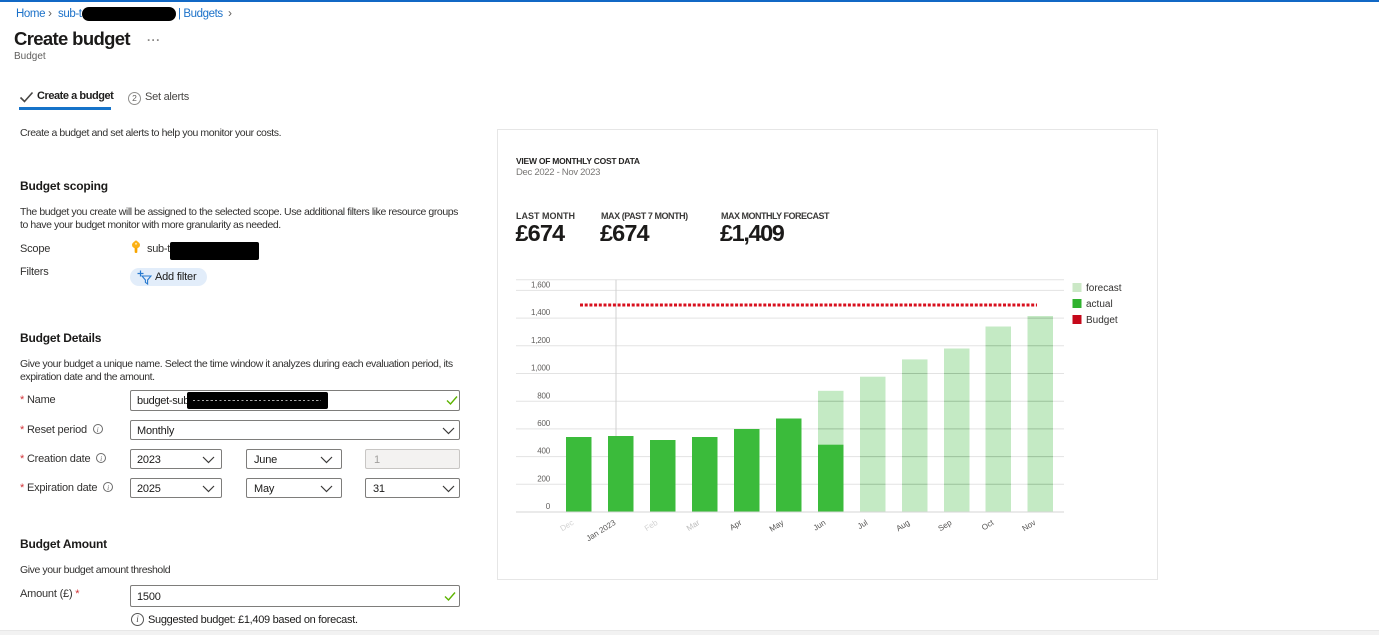  Describe the element at coordinates (1104, 288) in the screenshot. I see `svg-text: forecast` at that location.